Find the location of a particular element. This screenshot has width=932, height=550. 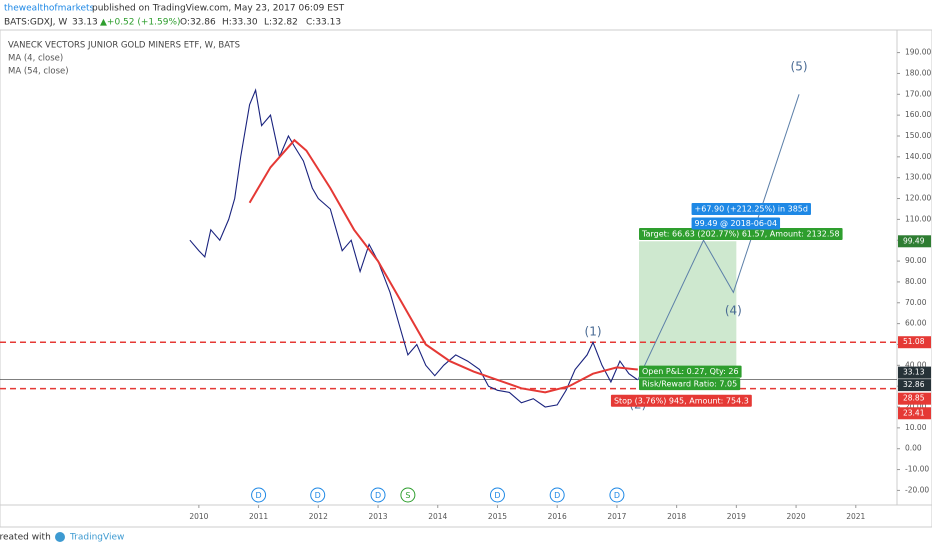

y-tick-label: 60.00 is located at coordinates (916, 323).